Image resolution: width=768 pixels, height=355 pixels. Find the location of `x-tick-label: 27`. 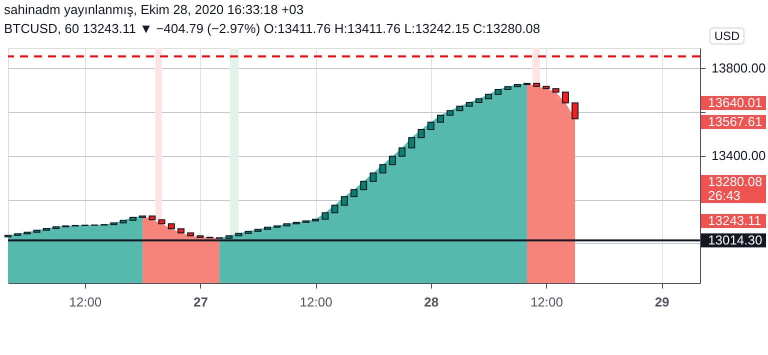

x-tick-label: 27 is located at coordinates (200, 302).